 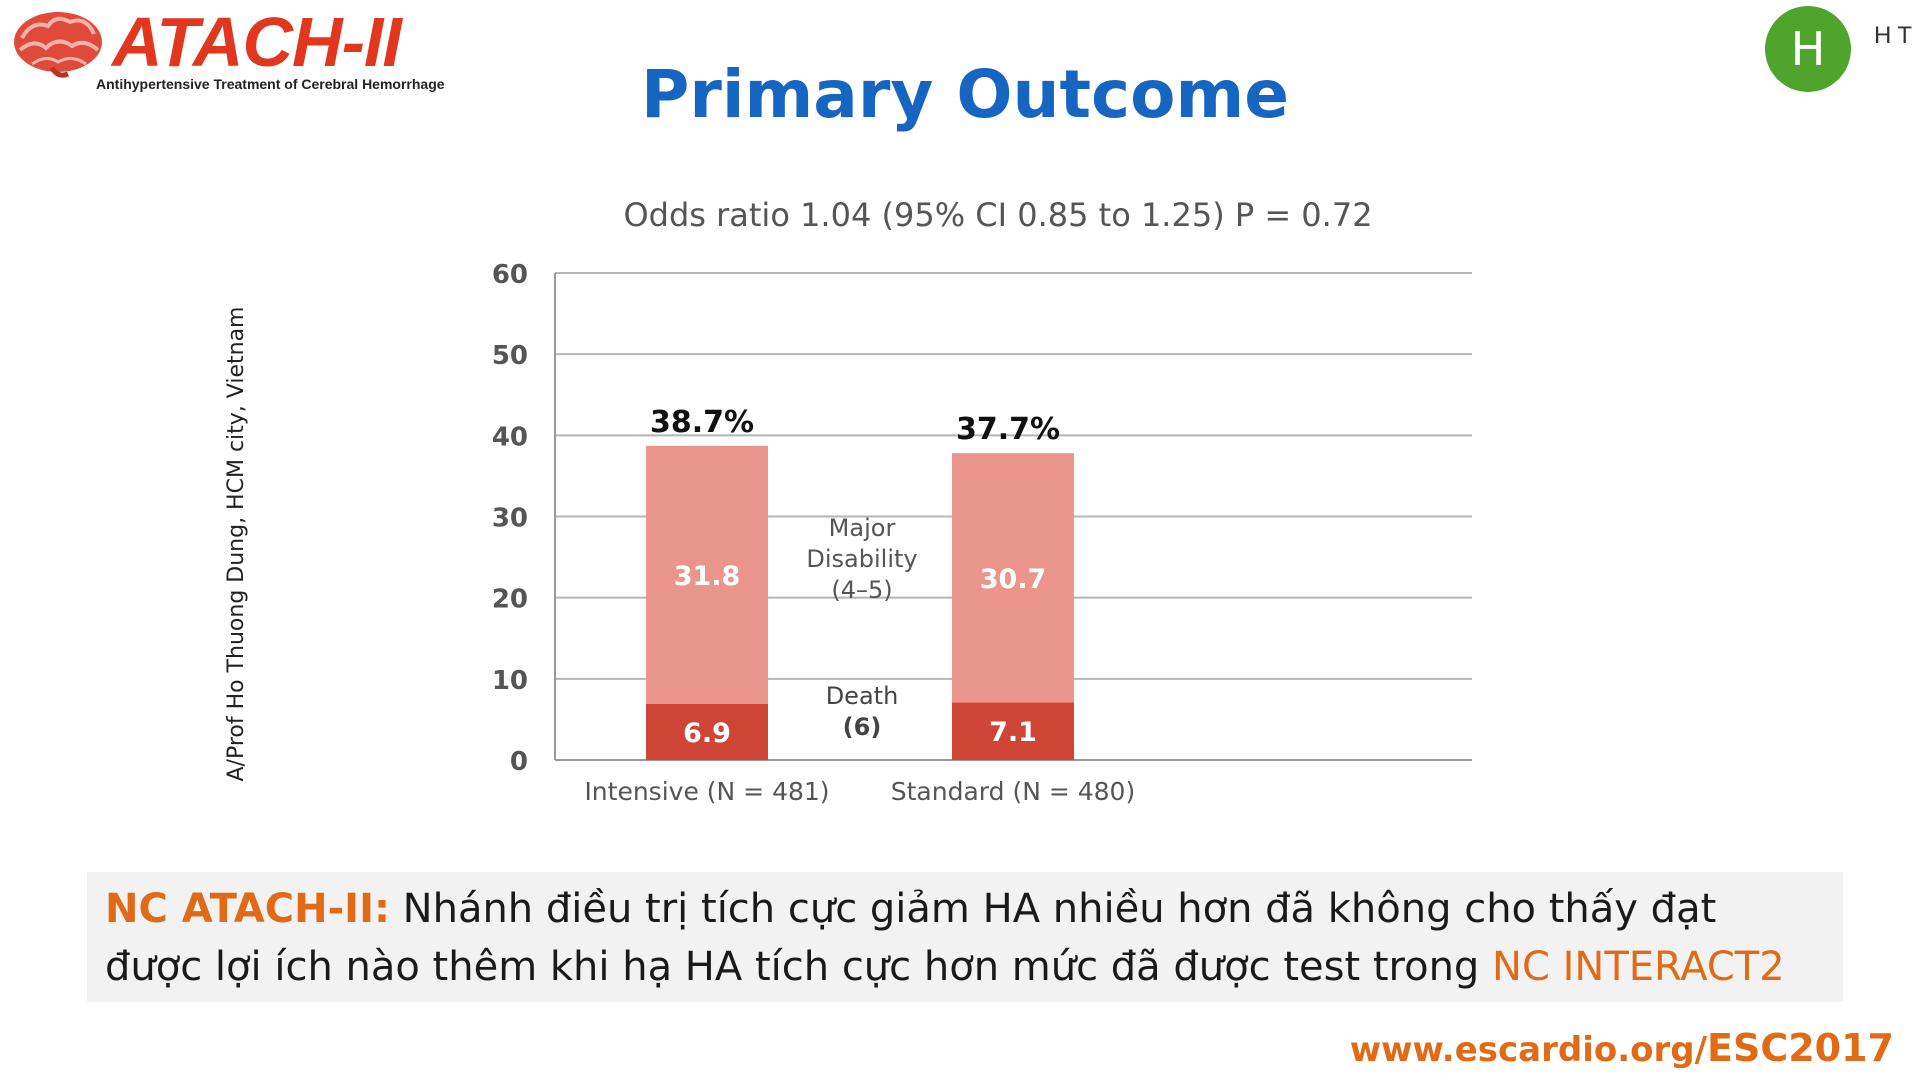 What do you see at coordinates (510, 275) in the screenshot?
I see `y-tick-label: 60` at bounding box center [510, 275].